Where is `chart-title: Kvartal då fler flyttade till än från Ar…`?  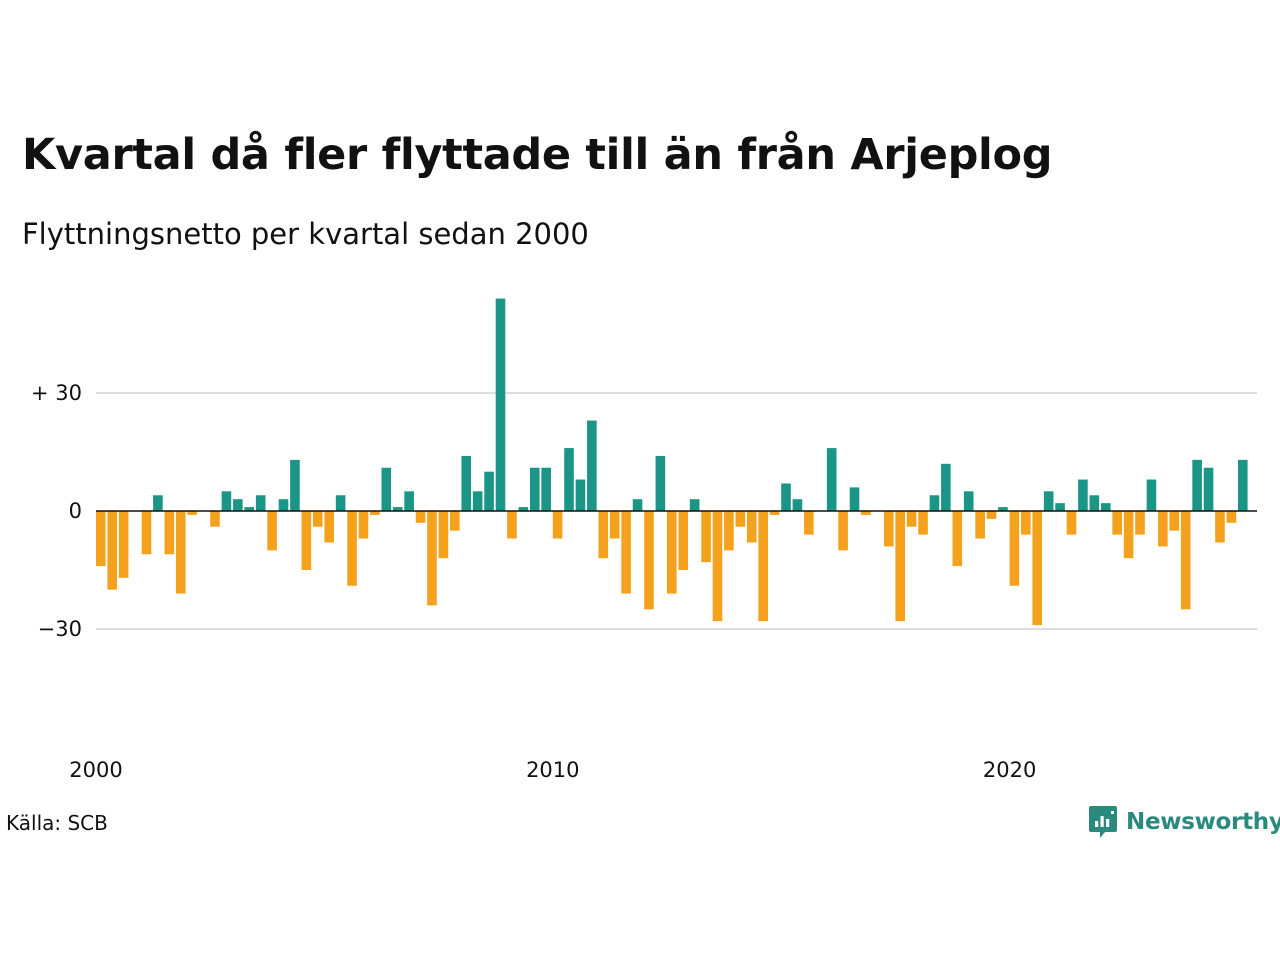
chart-title: Kvartal då fler flyttade till än från Ar… is located at coordinates (537, 155).